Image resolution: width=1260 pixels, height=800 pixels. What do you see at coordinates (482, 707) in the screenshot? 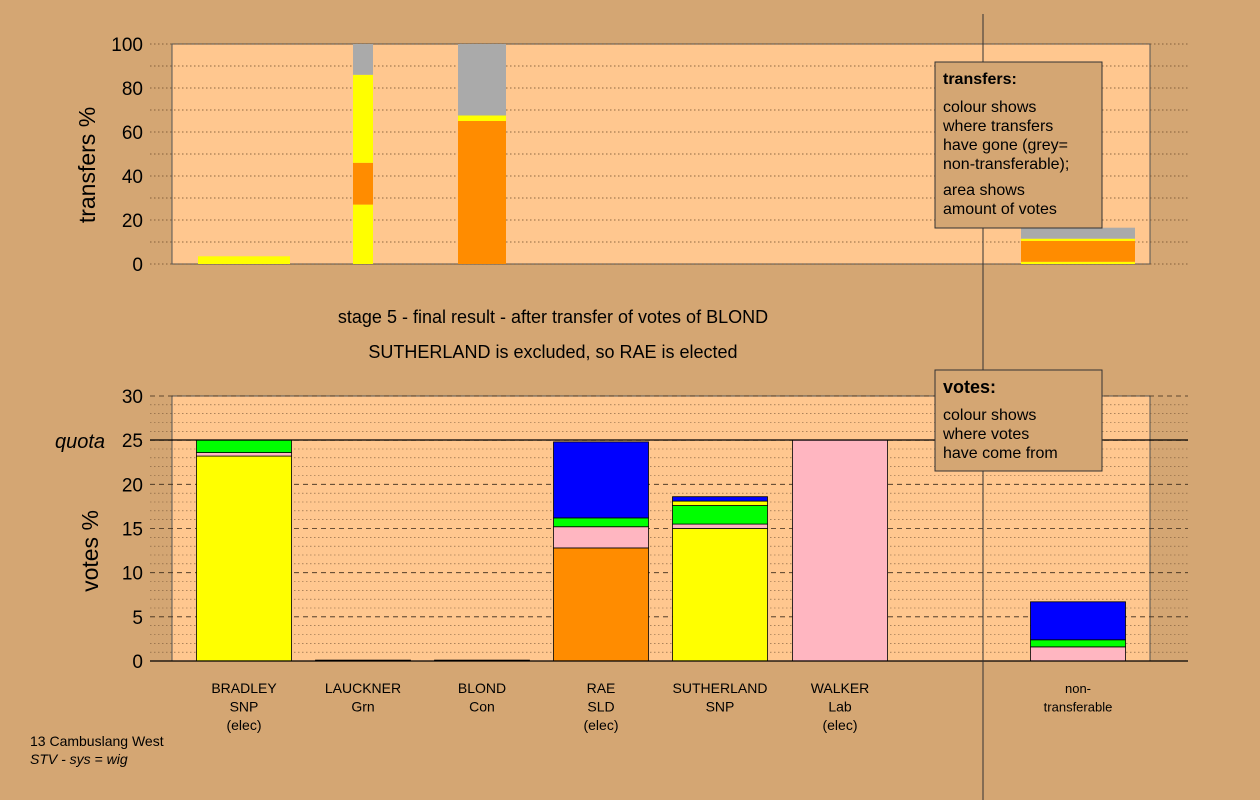
I see `x-axis-label: Con` at bounding box center [482, 707].